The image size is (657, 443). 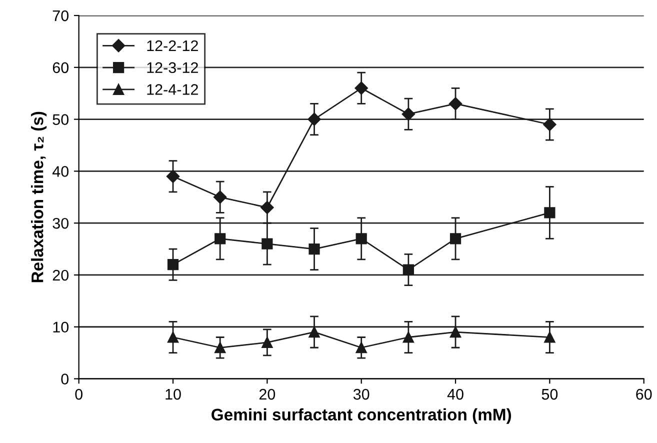 I want to click on y-tick-label: 70, so click(x=60, y=16).